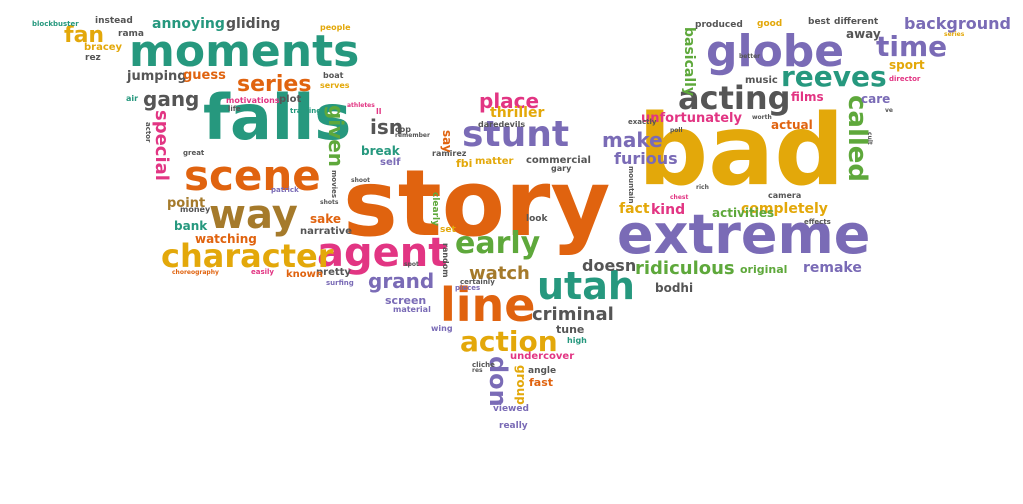 The height and width of the screenshot is (504, 1023). What do you see at coordinates (499, 273) in the screenshot?
I see `word-watch: watch` at bounding box center [499, 273].